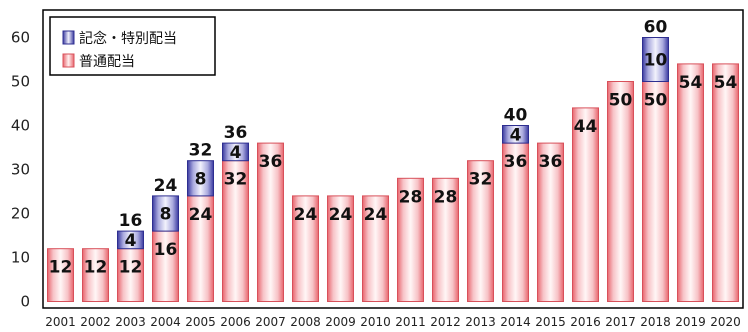  What do you see at coordinates (25, 302) in the screenshot?
I see `y-tick-label: 0` at bounding box center [25, 302].